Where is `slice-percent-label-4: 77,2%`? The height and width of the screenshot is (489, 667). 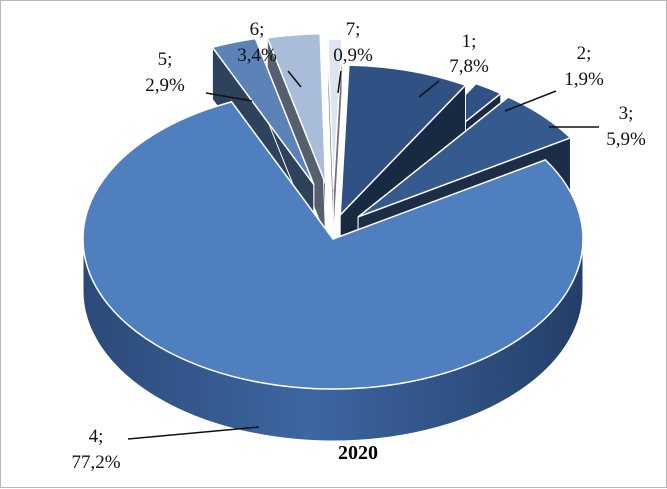
slice-percent-label-4: 77,2% is located at coordinates (95, 462).